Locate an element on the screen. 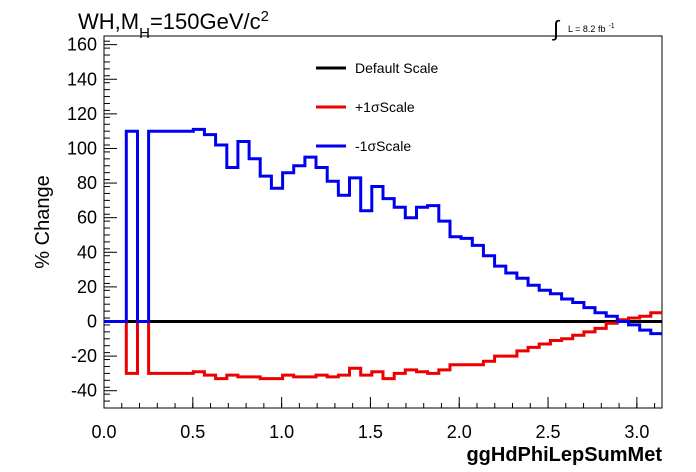 The image size is (696, 472). x-tick-label: 2.0 is located at coordinates (459, 432).